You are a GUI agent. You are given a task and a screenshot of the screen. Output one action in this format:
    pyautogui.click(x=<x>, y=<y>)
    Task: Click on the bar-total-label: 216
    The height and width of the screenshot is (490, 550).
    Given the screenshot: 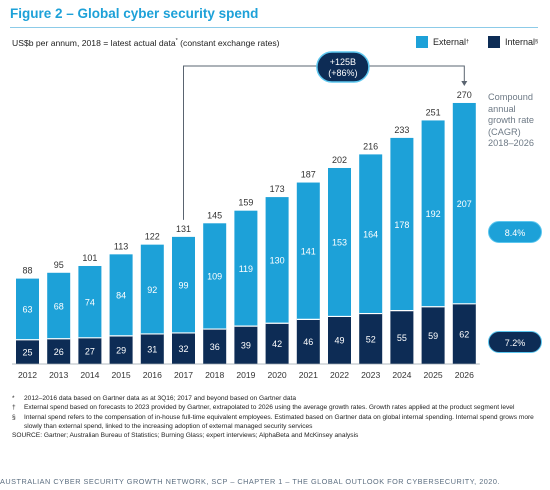 What is the action you would take?
    pyautogui.click(x=370, y=146)
    